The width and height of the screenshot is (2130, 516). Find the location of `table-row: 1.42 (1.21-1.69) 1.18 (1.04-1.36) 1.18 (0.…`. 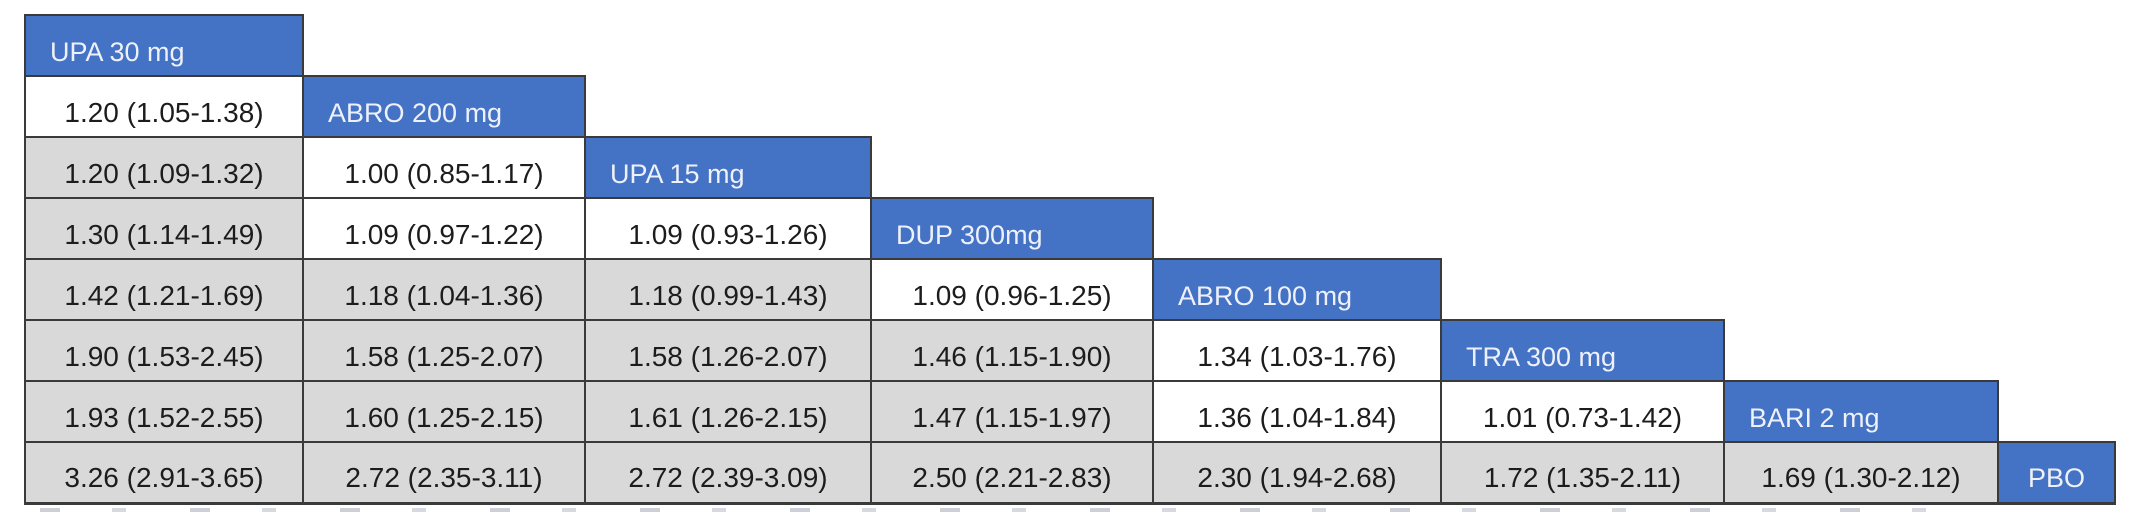

table-row: 1.42 (1.21-1.69) 1.18 (1.04-1.36) 1.18 (0.… is located at coordinates (1069, 289).